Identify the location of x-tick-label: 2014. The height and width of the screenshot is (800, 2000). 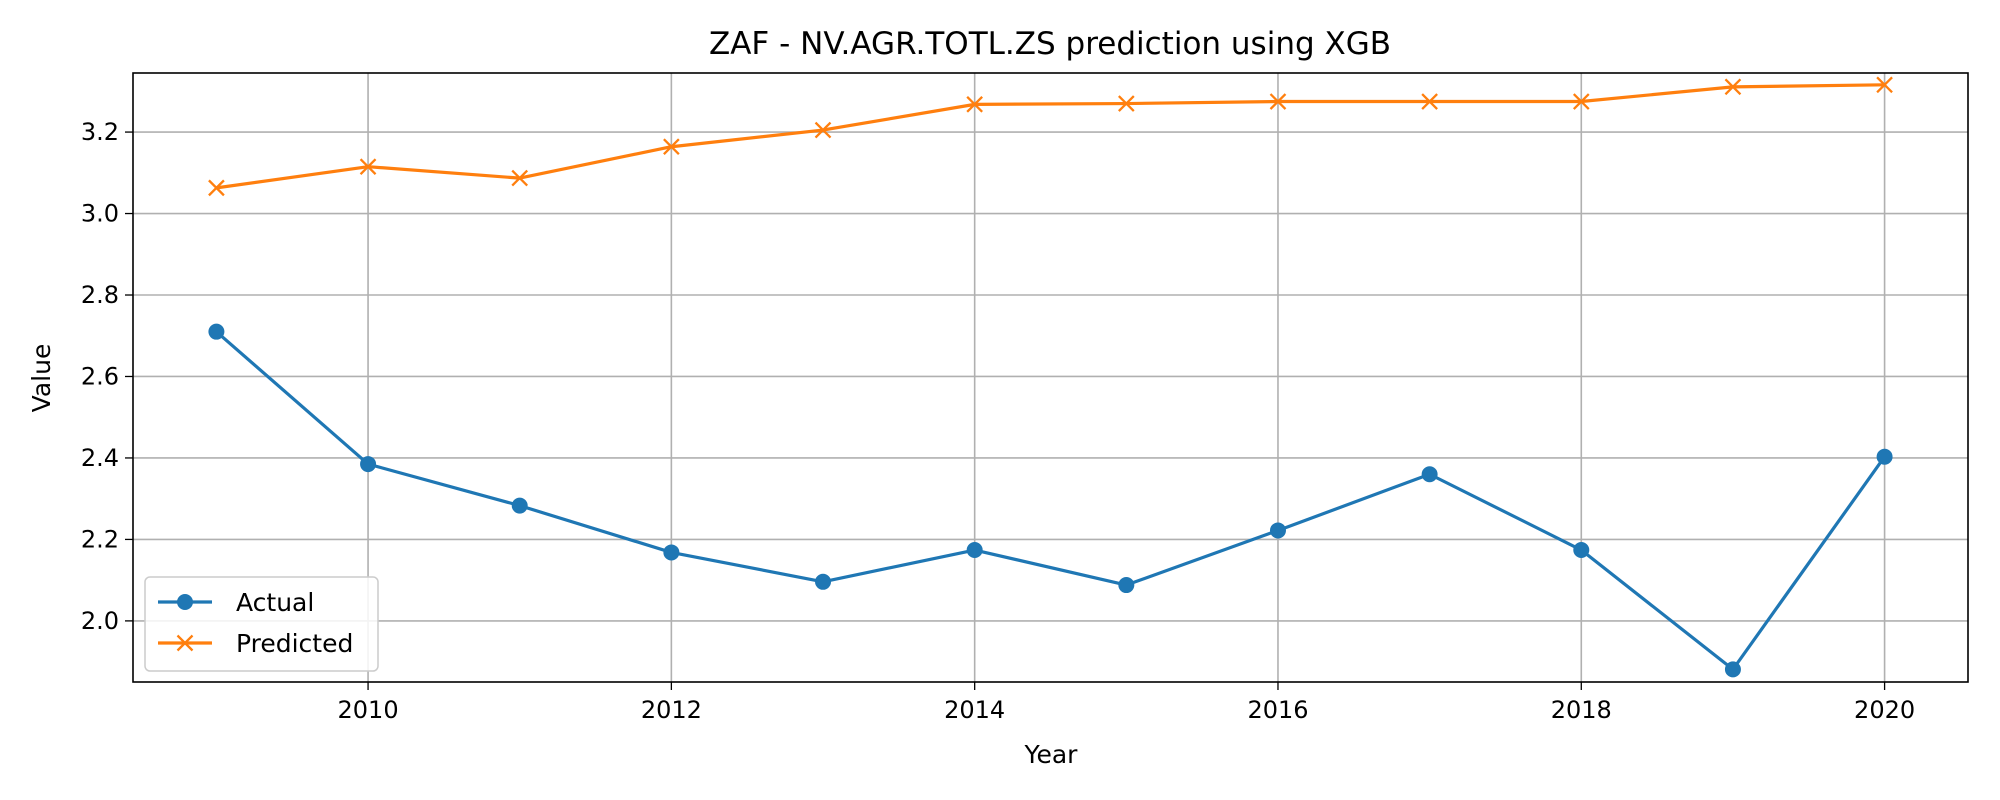
(974, 710).